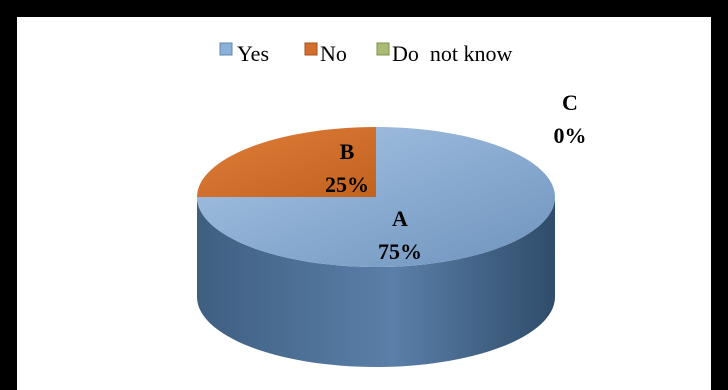 Image resolution: width=728 pixels, height=390 pixels. Describe the element at coordinates (570, 135) in the screenshot. I see `slice-c-percent: 0%` at that location.